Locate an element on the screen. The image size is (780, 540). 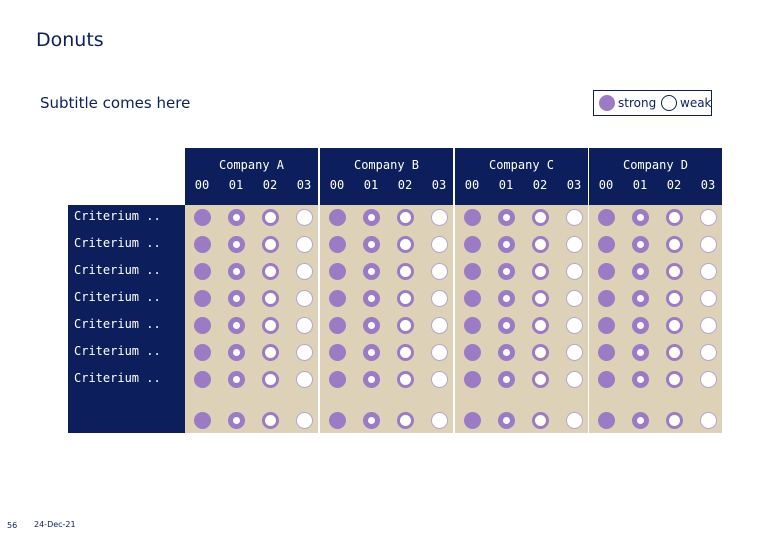
legend-strong-label: strong is located at coordinates (637, 103).